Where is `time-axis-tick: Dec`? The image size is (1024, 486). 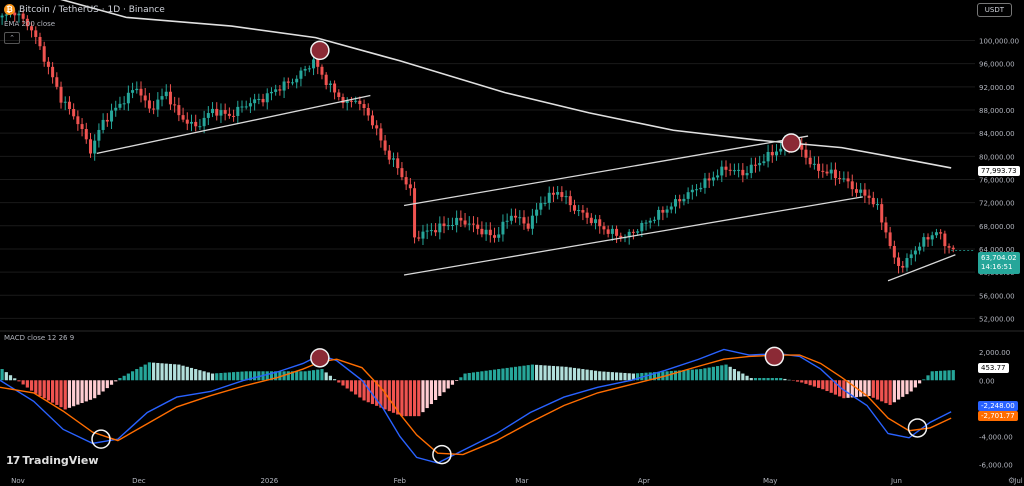 time-axis-tick: Dec is located at coordinates (139, 481).